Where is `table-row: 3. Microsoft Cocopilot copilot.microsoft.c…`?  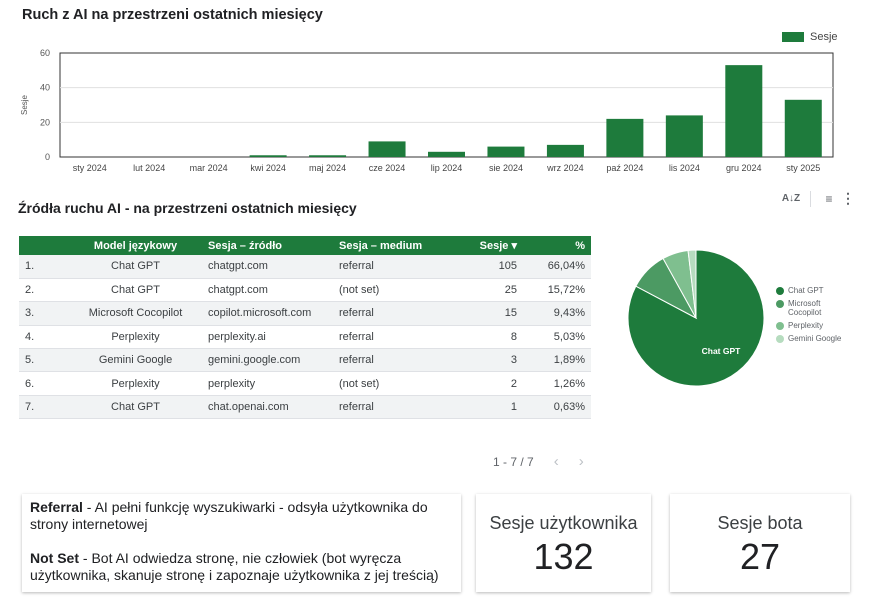
table-row: 3. Microsoft Cocopilot copilot.microsoft.c… is located at coordinates (305, 313).